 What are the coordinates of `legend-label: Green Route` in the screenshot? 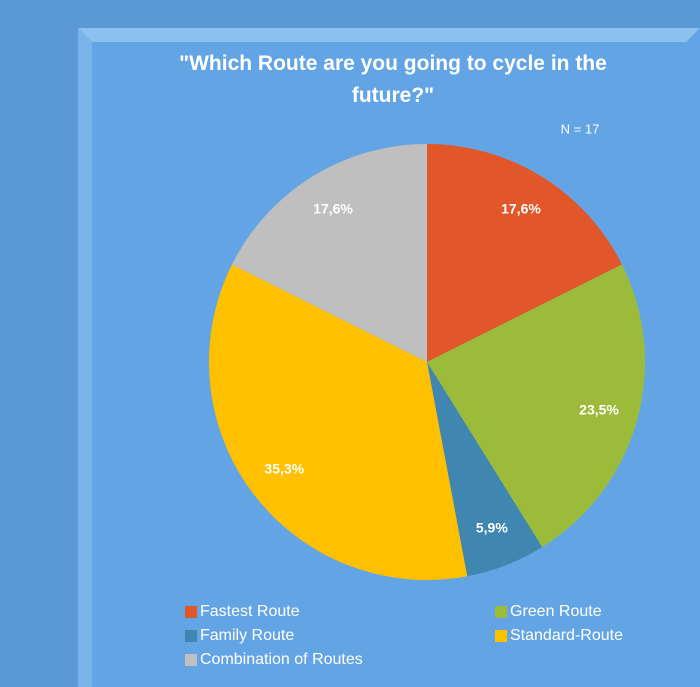 It's located at (556, 611).